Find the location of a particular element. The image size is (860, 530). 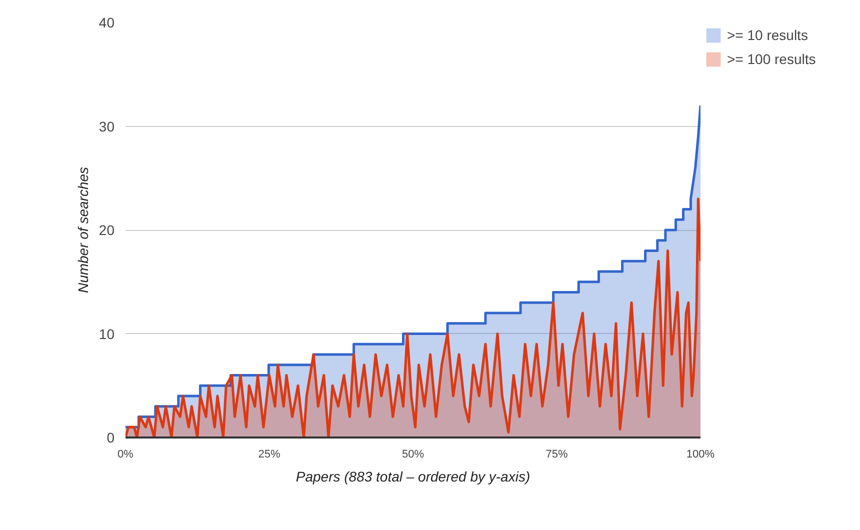

y-axis-title: Number of searches is located at coordinates (82, 230).